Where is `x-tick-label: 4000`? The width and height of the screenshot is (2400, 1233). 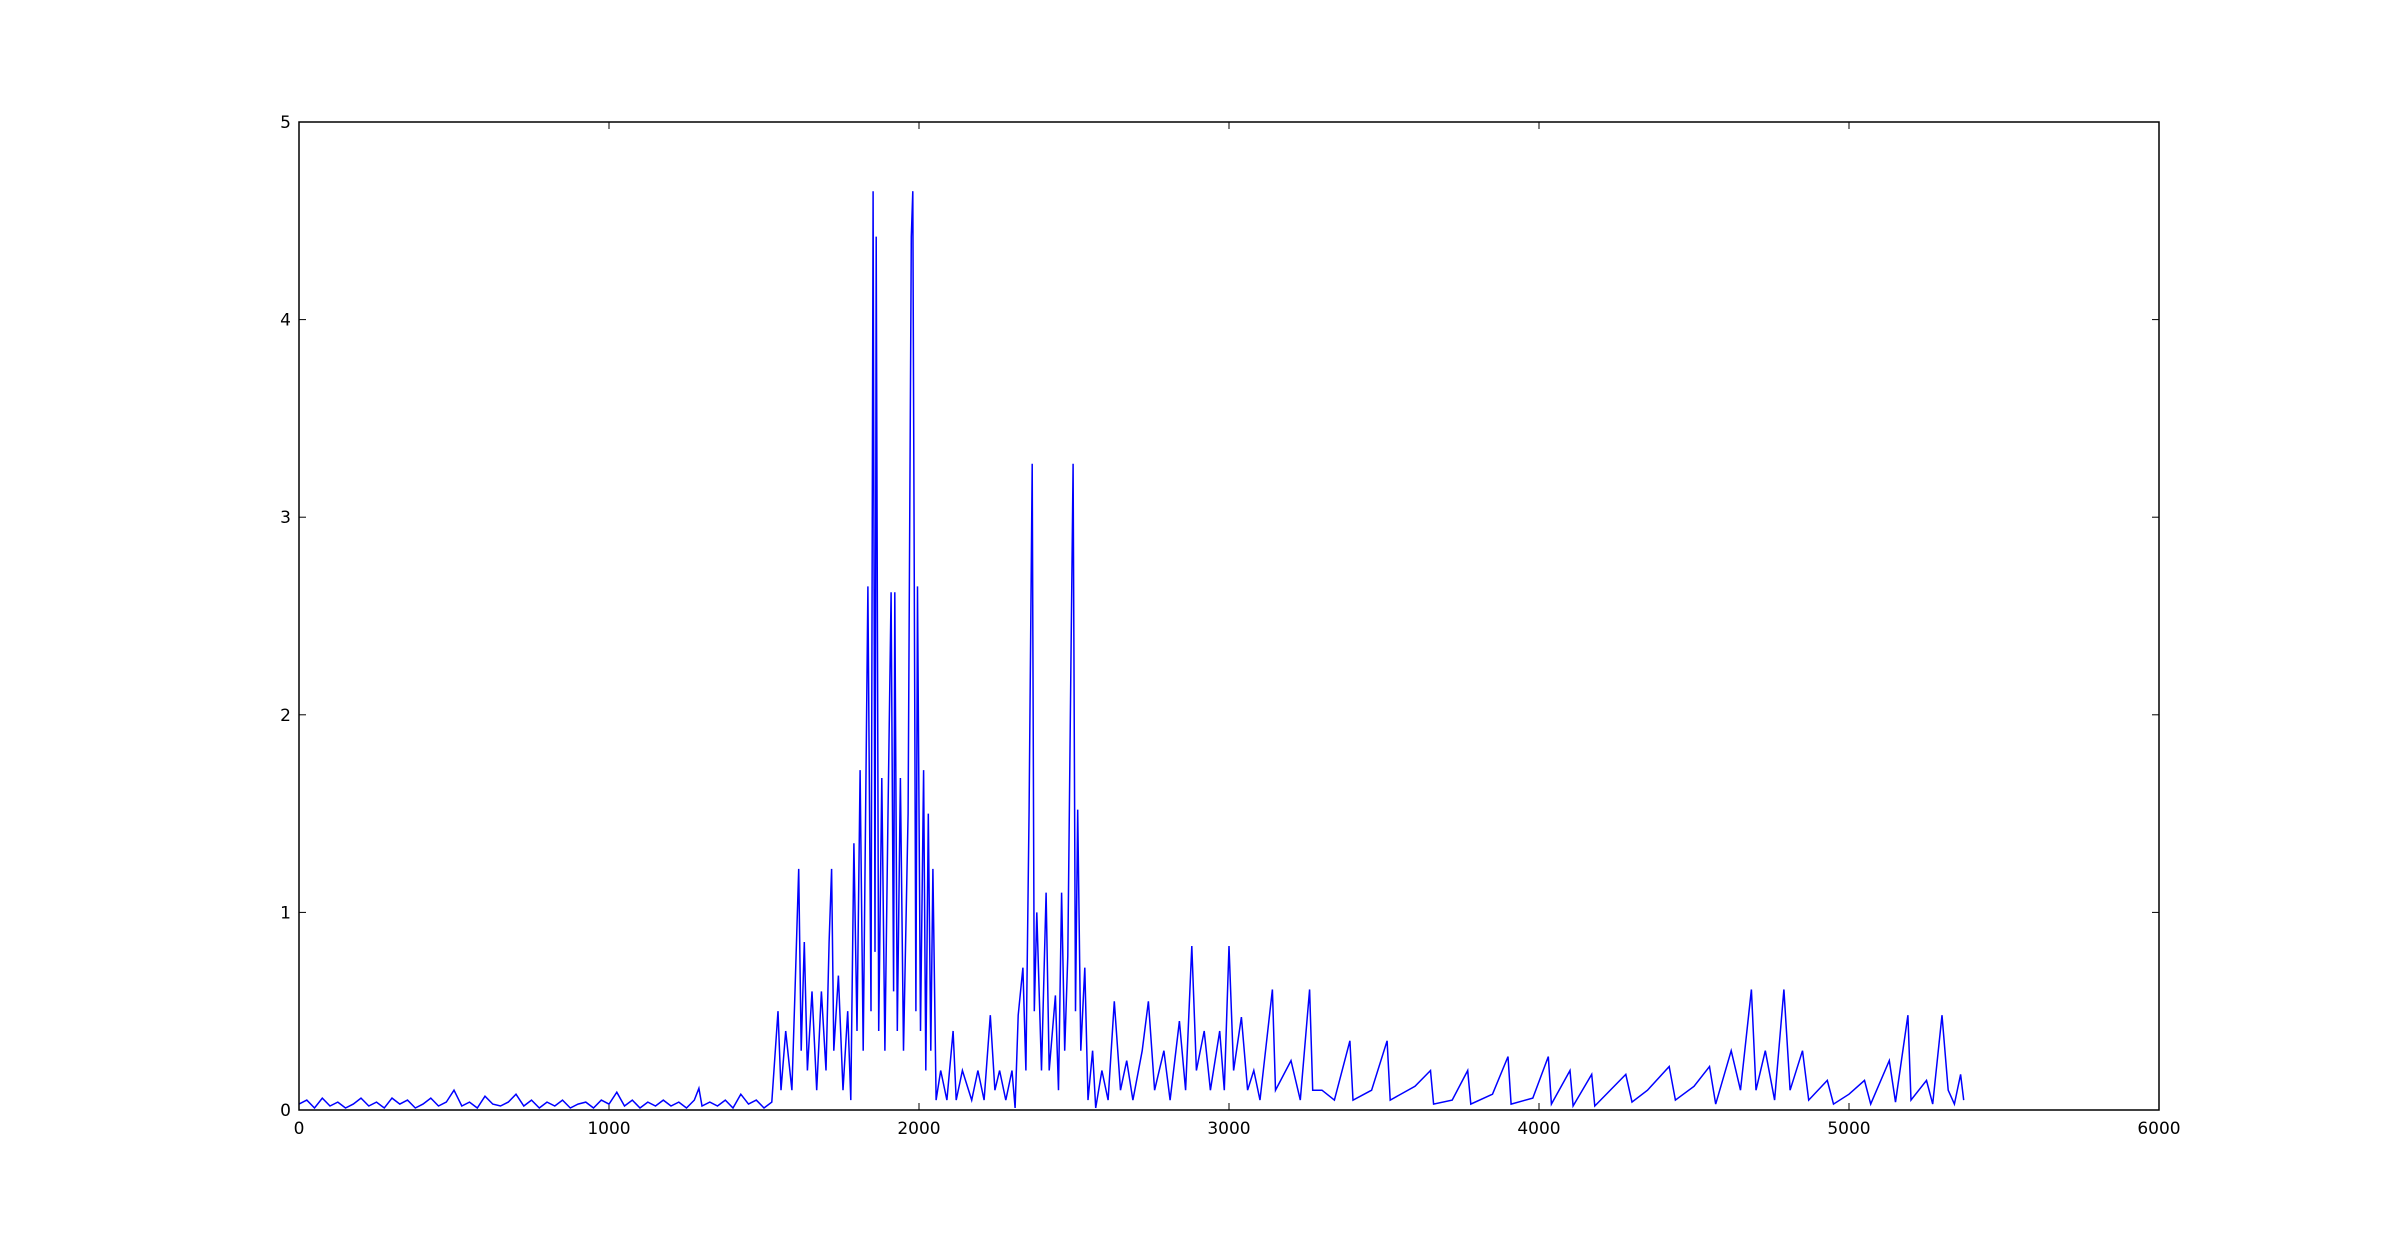 x-tick-label: 4000 is located at coordinates (1538, 1129).